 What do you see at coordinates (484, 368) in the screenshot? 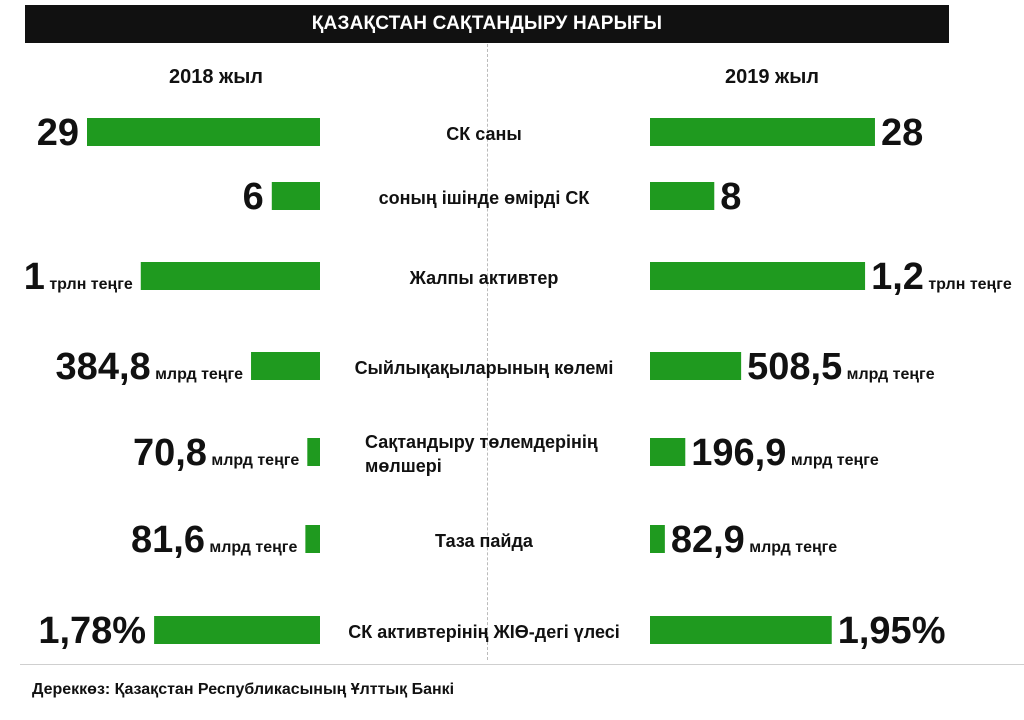
I see `category-label-row-3: Сыйлықақыларының көлемі` at bounding box center [484, 368].